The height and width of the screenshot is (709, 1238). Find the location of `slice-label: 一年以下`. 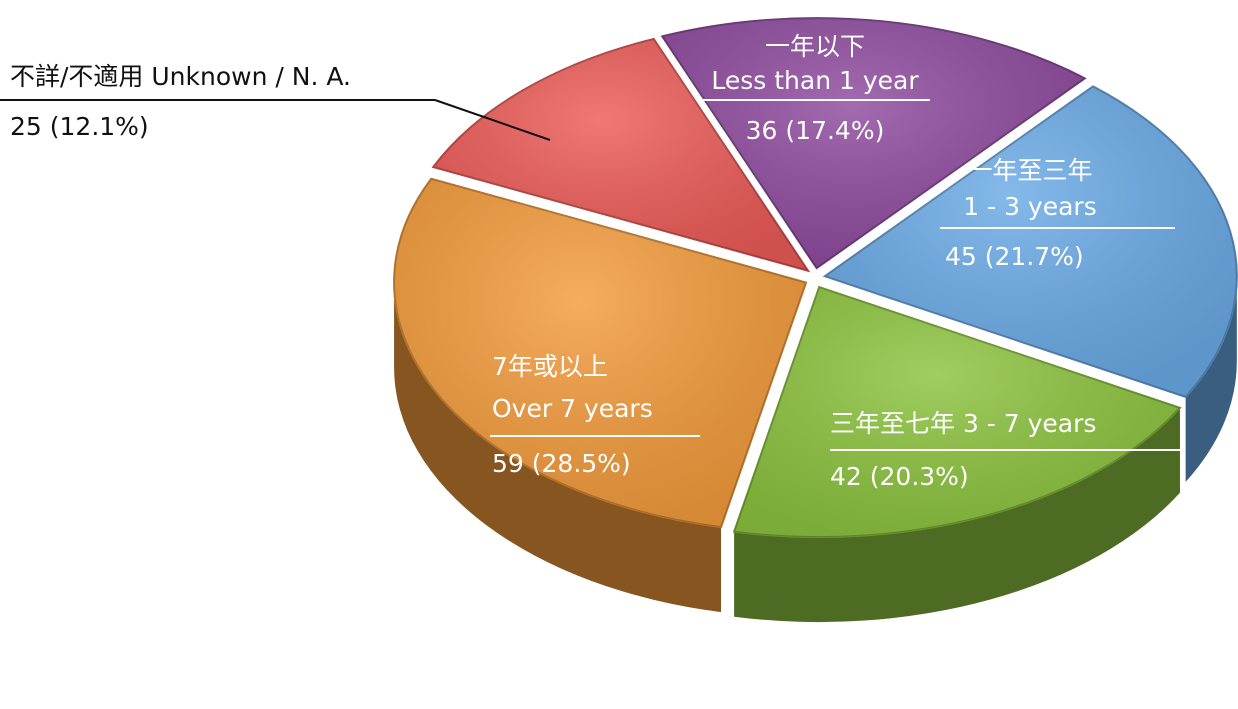

slice-label: 一年以下 is located at coordinates (815, 46).